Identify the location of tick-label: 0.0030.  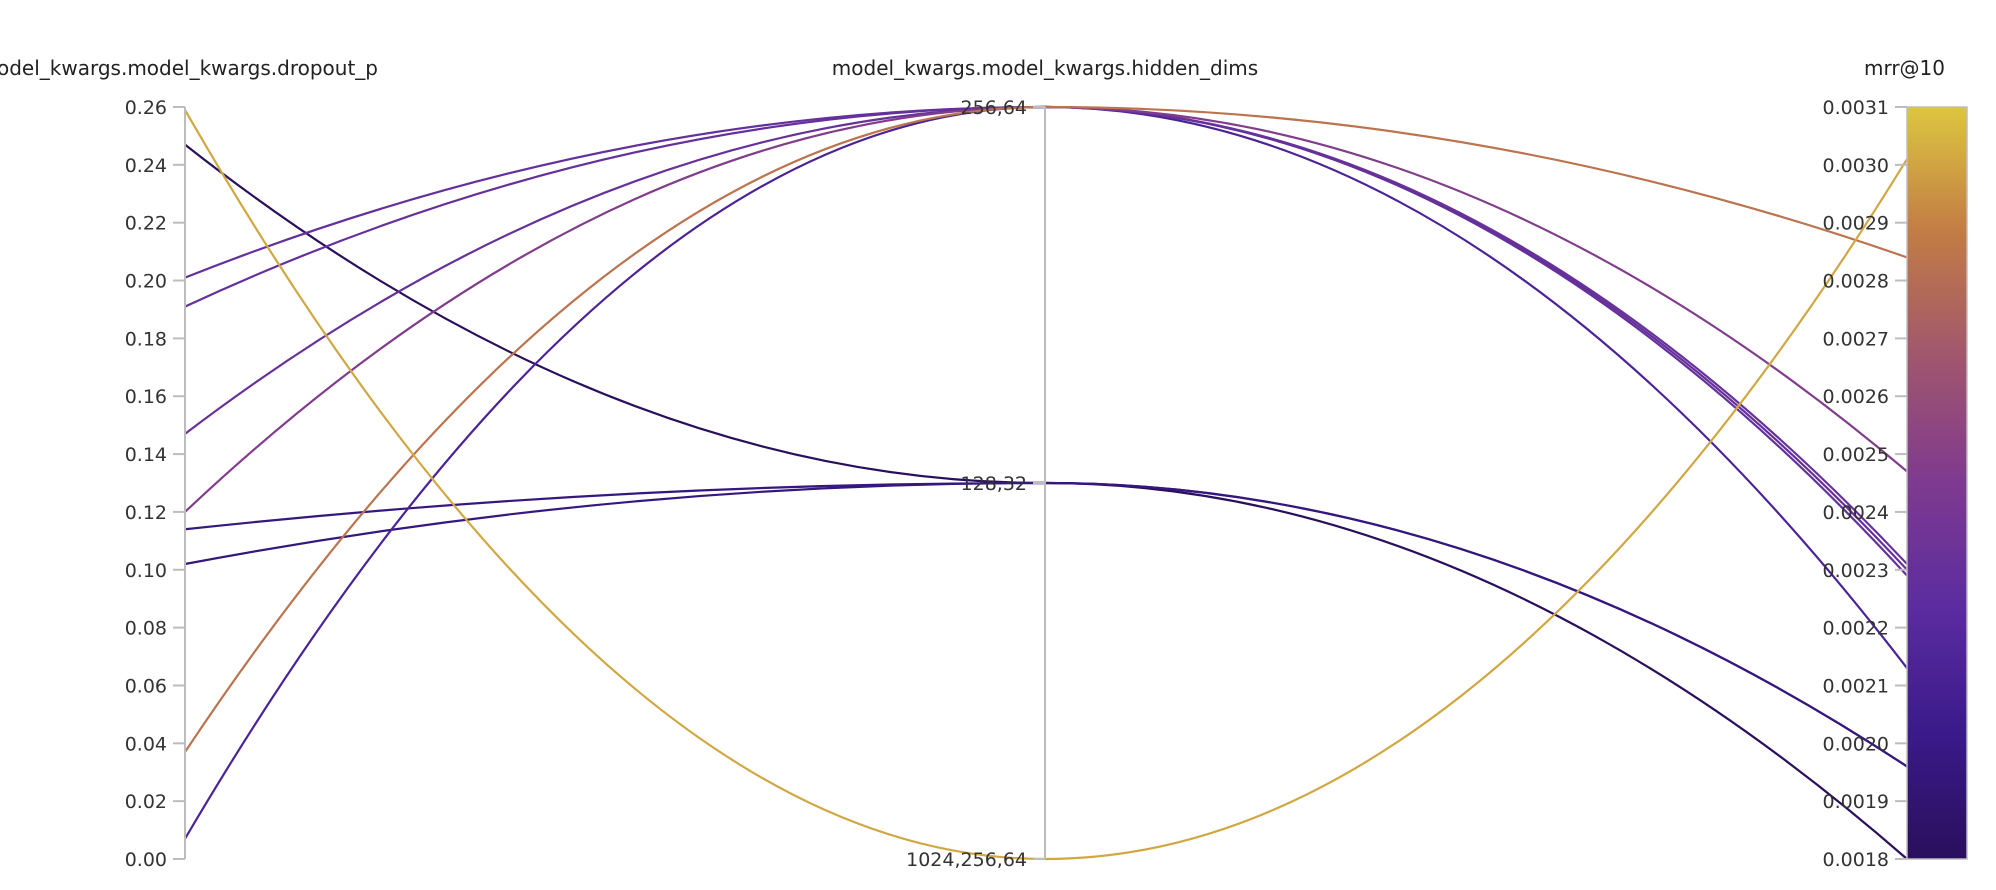
(1856, 166).